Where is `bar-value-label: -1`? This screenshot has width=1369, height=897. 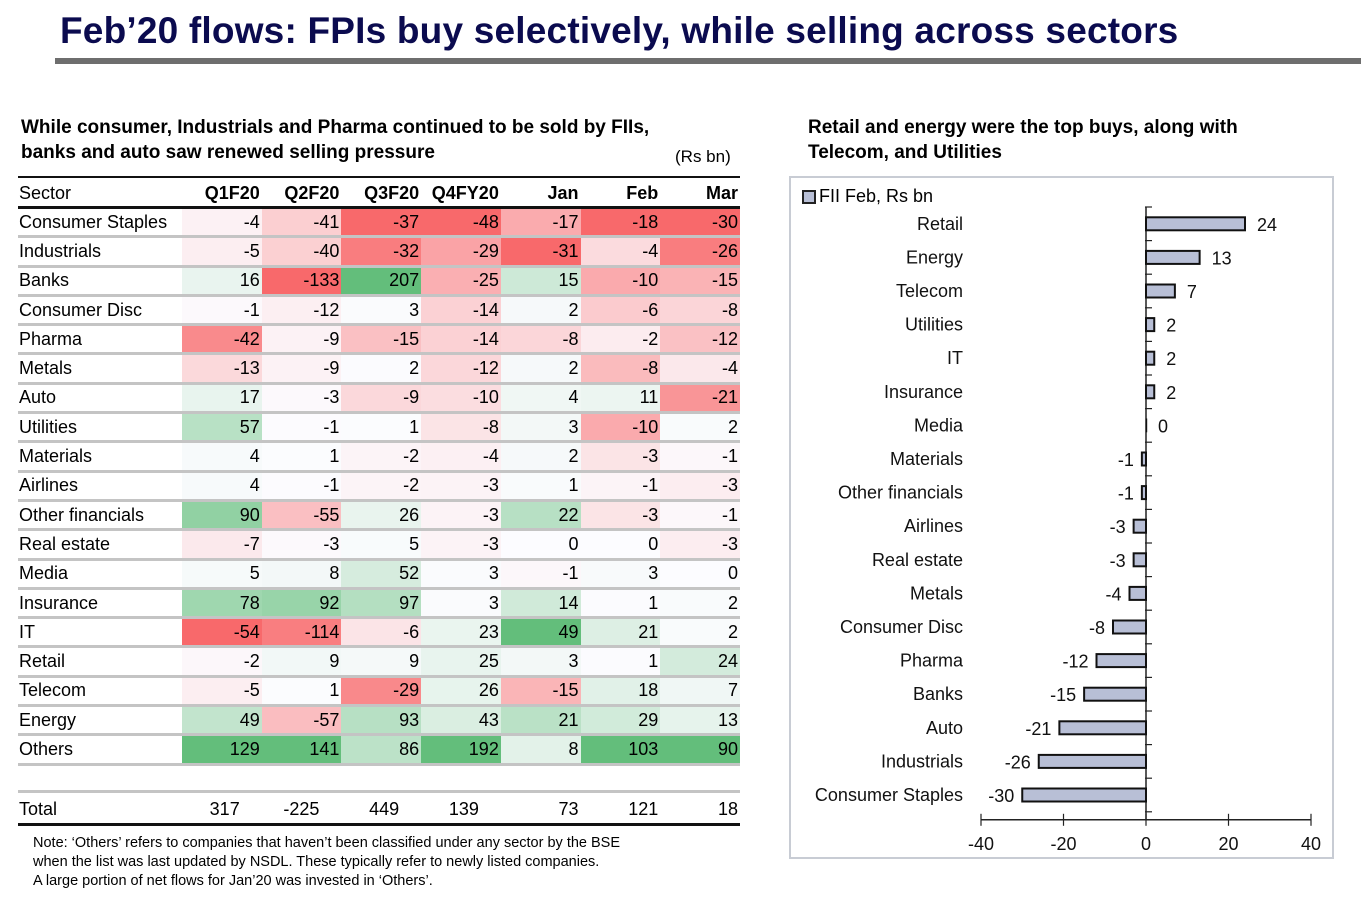
bar-value-label: -1 is located at coordinates (1126, 494).